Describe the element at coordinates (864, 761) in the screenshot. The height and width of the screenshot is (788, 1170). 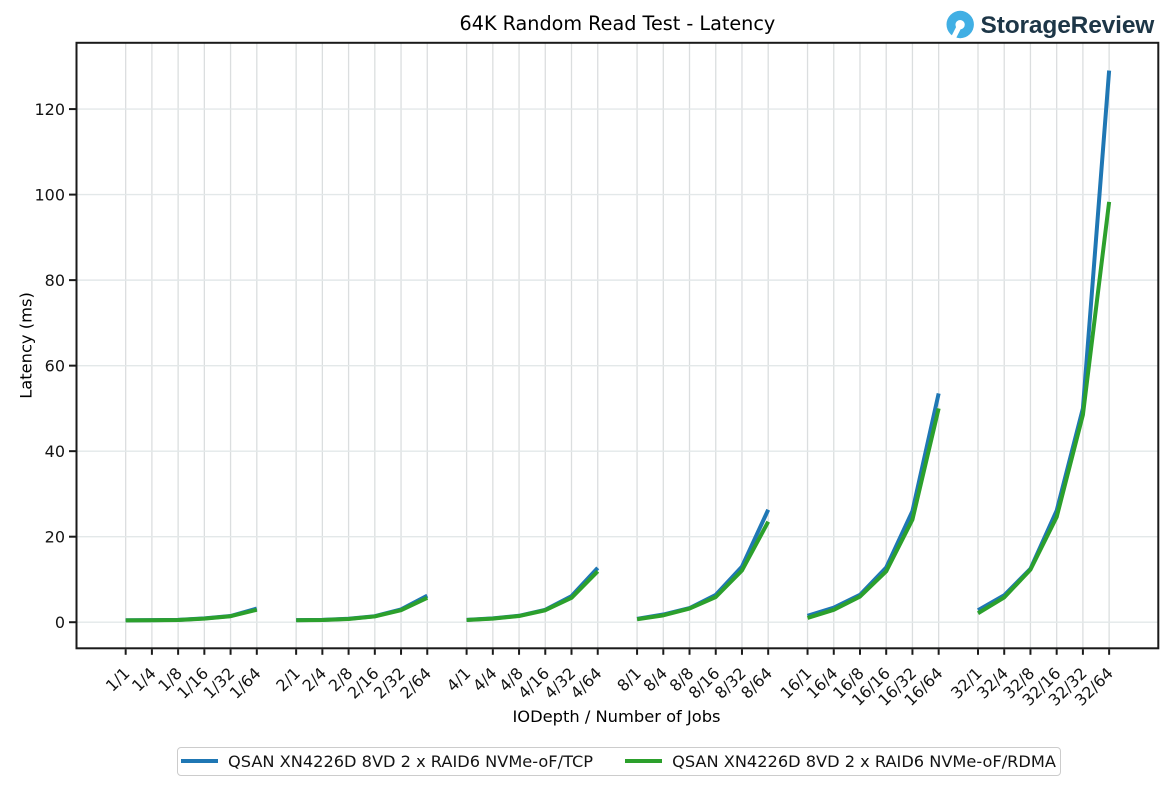
I see `legend-label-rdma: QSAN XN4226D 8VD 2 x RAID6 NVMe-oF/RDMA` at that location.